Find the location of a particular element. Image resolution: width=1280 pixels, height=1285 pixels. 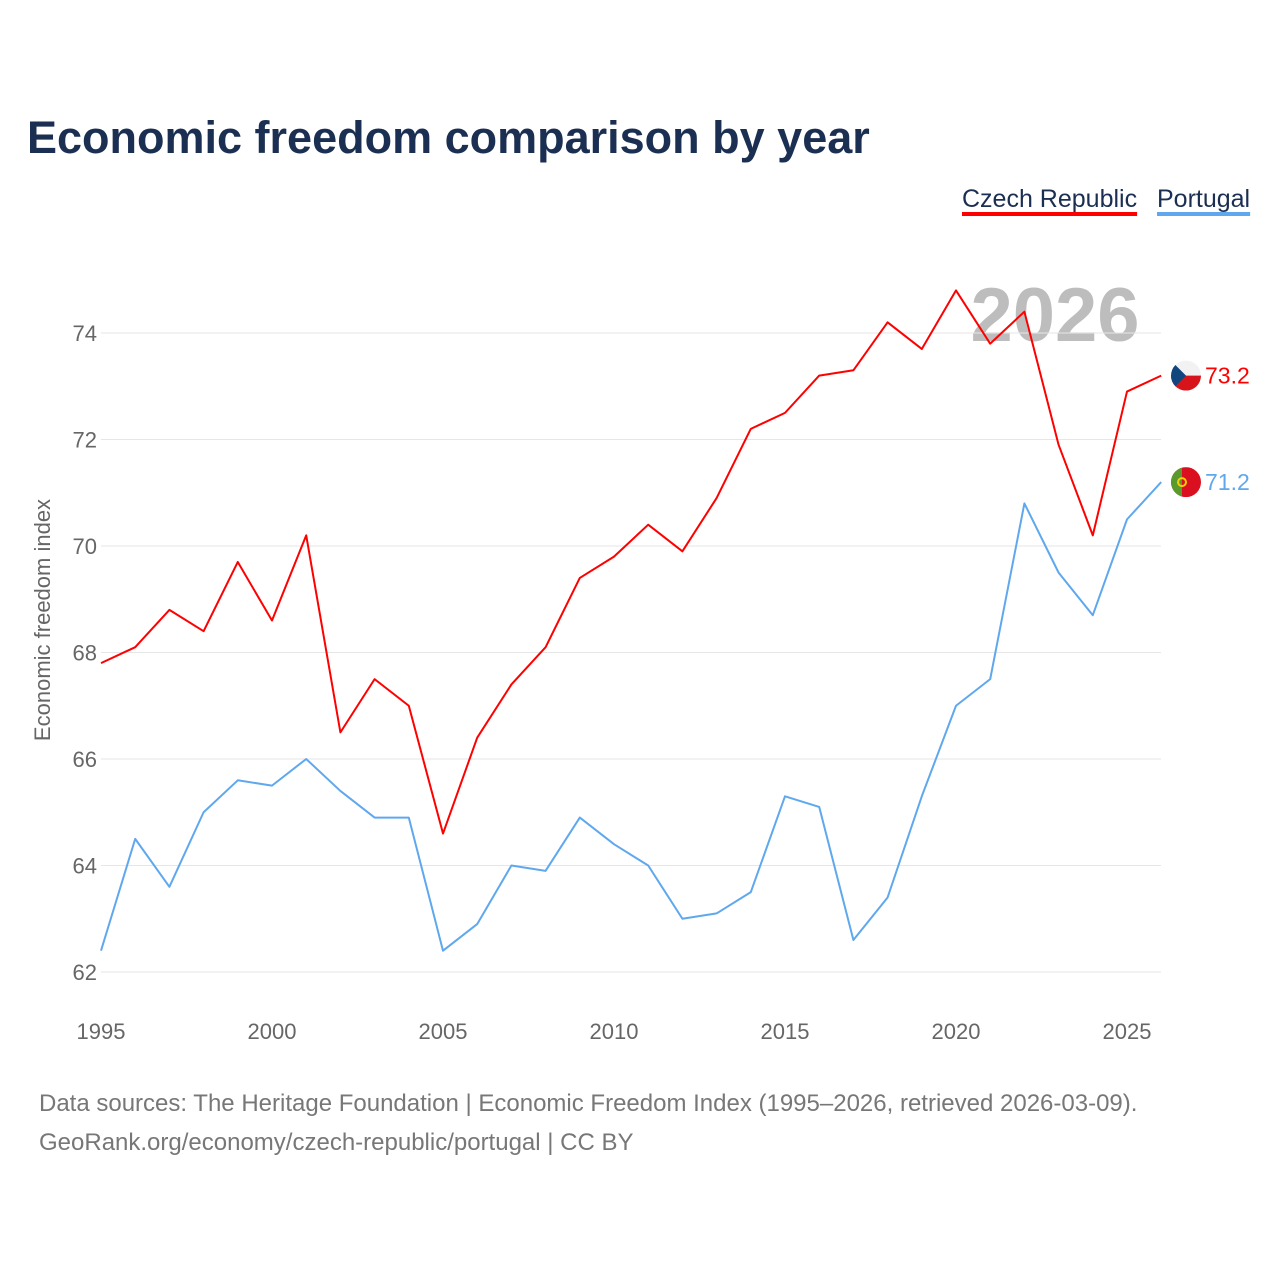

x-tick-label: 2015 is located at coordinates (785, 1031).